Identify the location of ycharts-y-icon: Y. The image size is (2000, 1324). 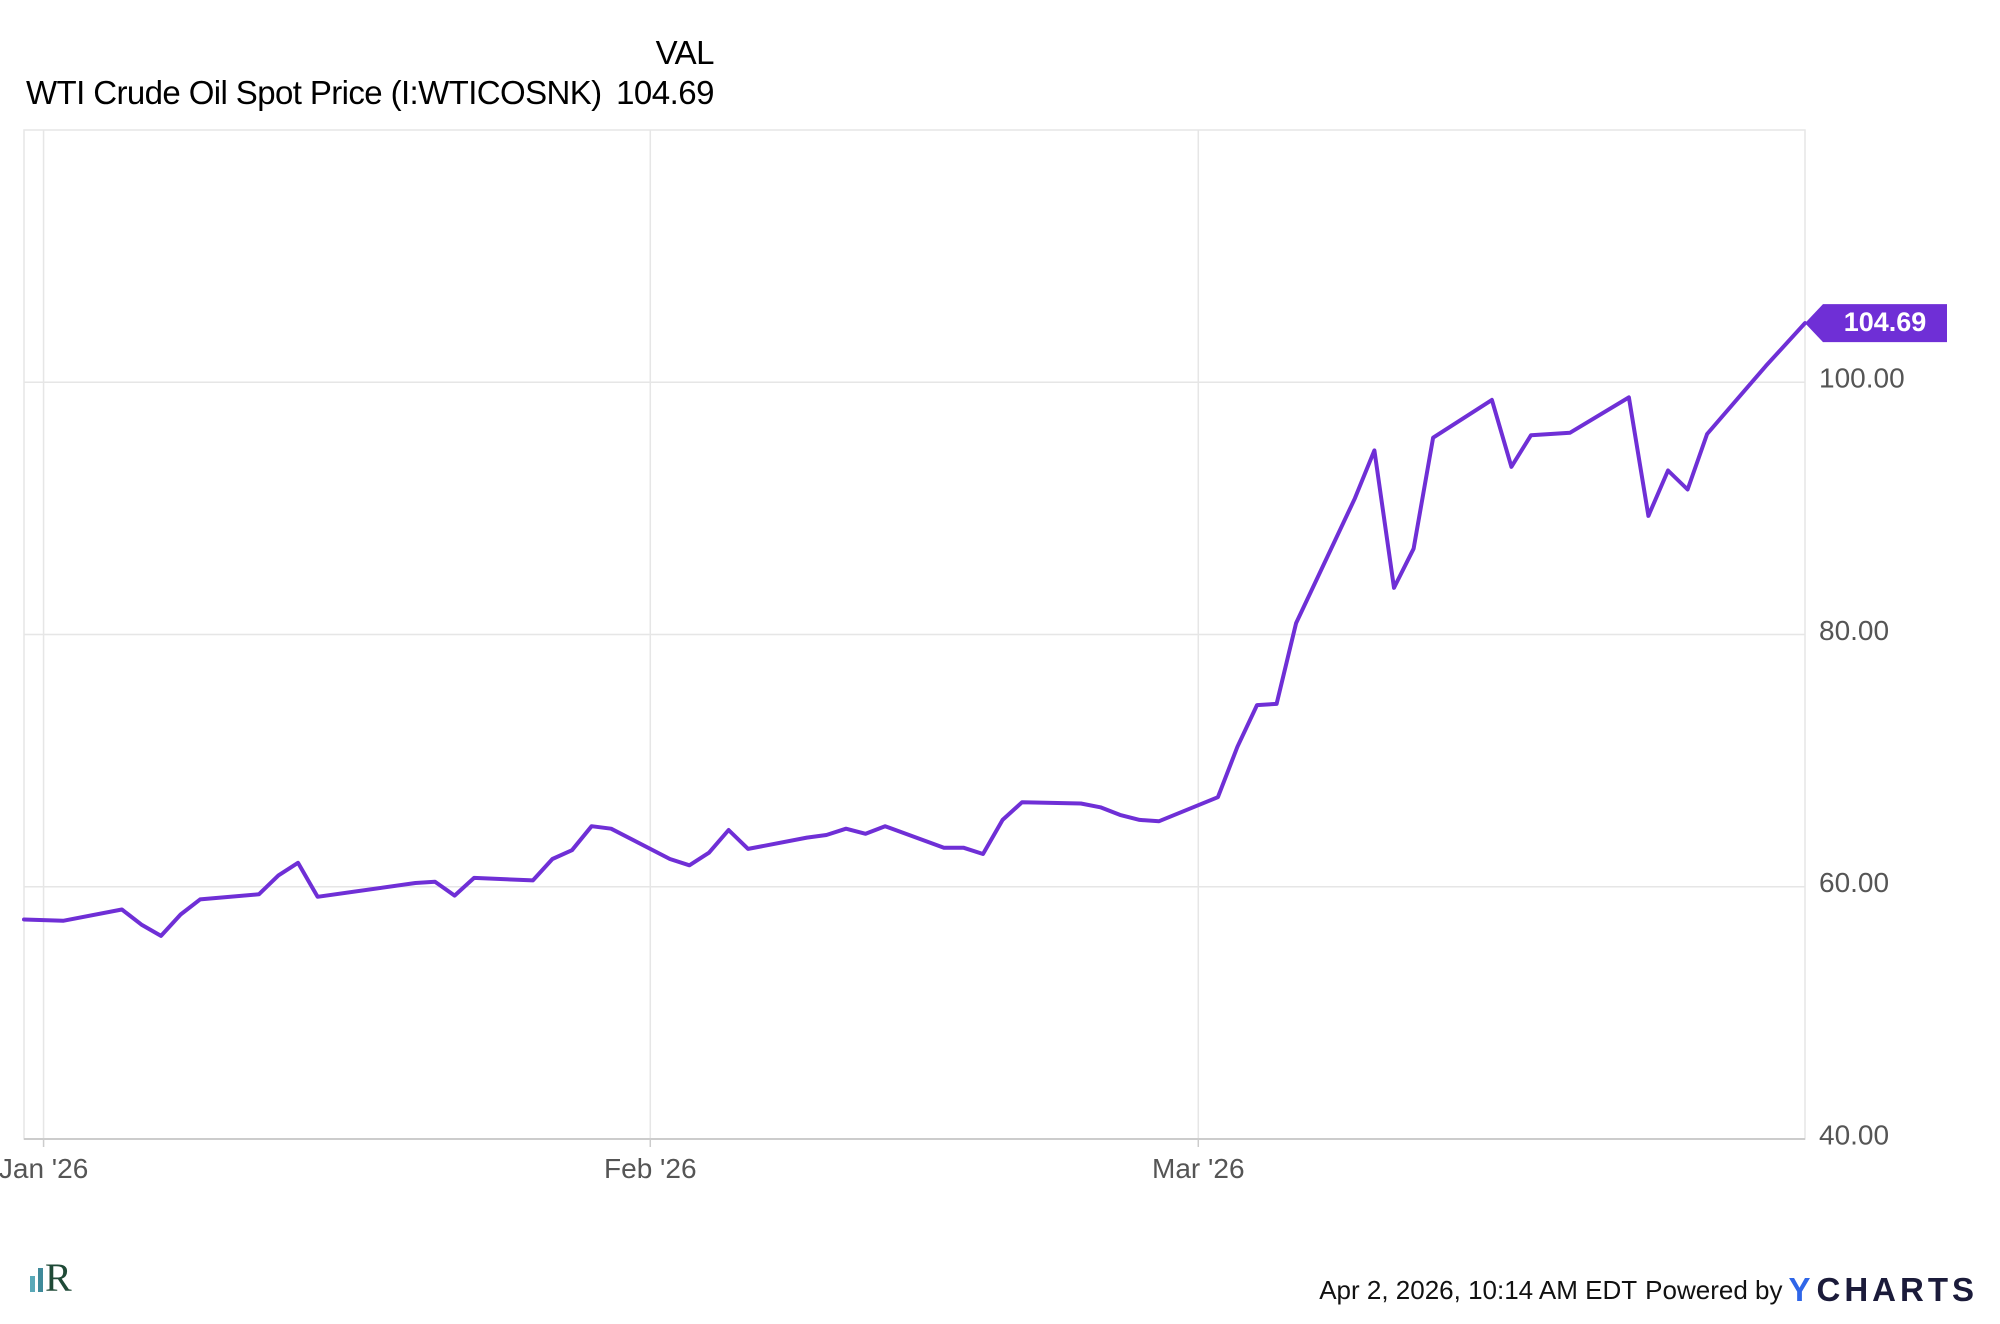
(1801, 1289).